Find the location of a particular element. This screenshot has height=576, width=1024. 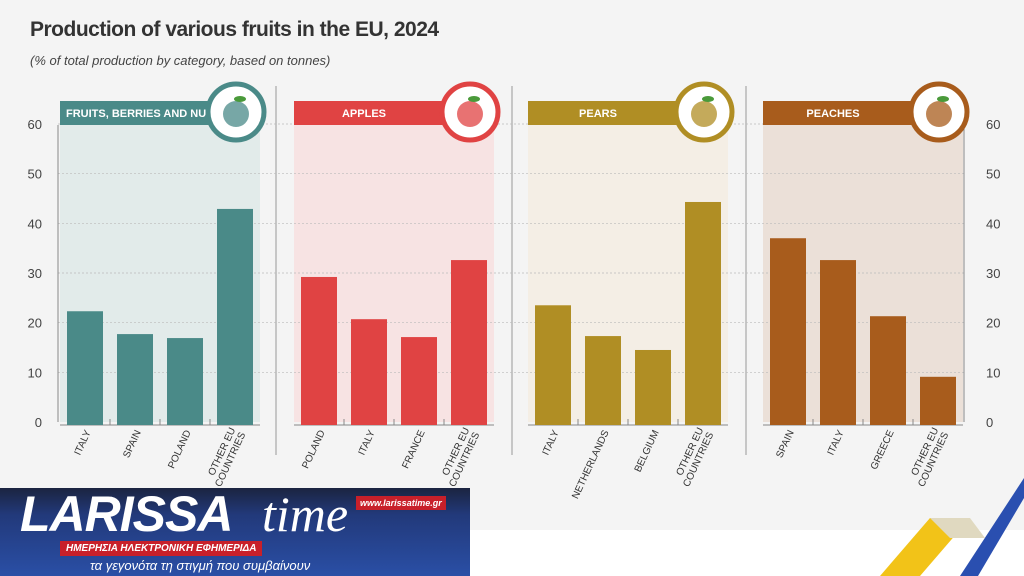

mixed-fruit-icon-leaf is located at coordinates (240, 99).